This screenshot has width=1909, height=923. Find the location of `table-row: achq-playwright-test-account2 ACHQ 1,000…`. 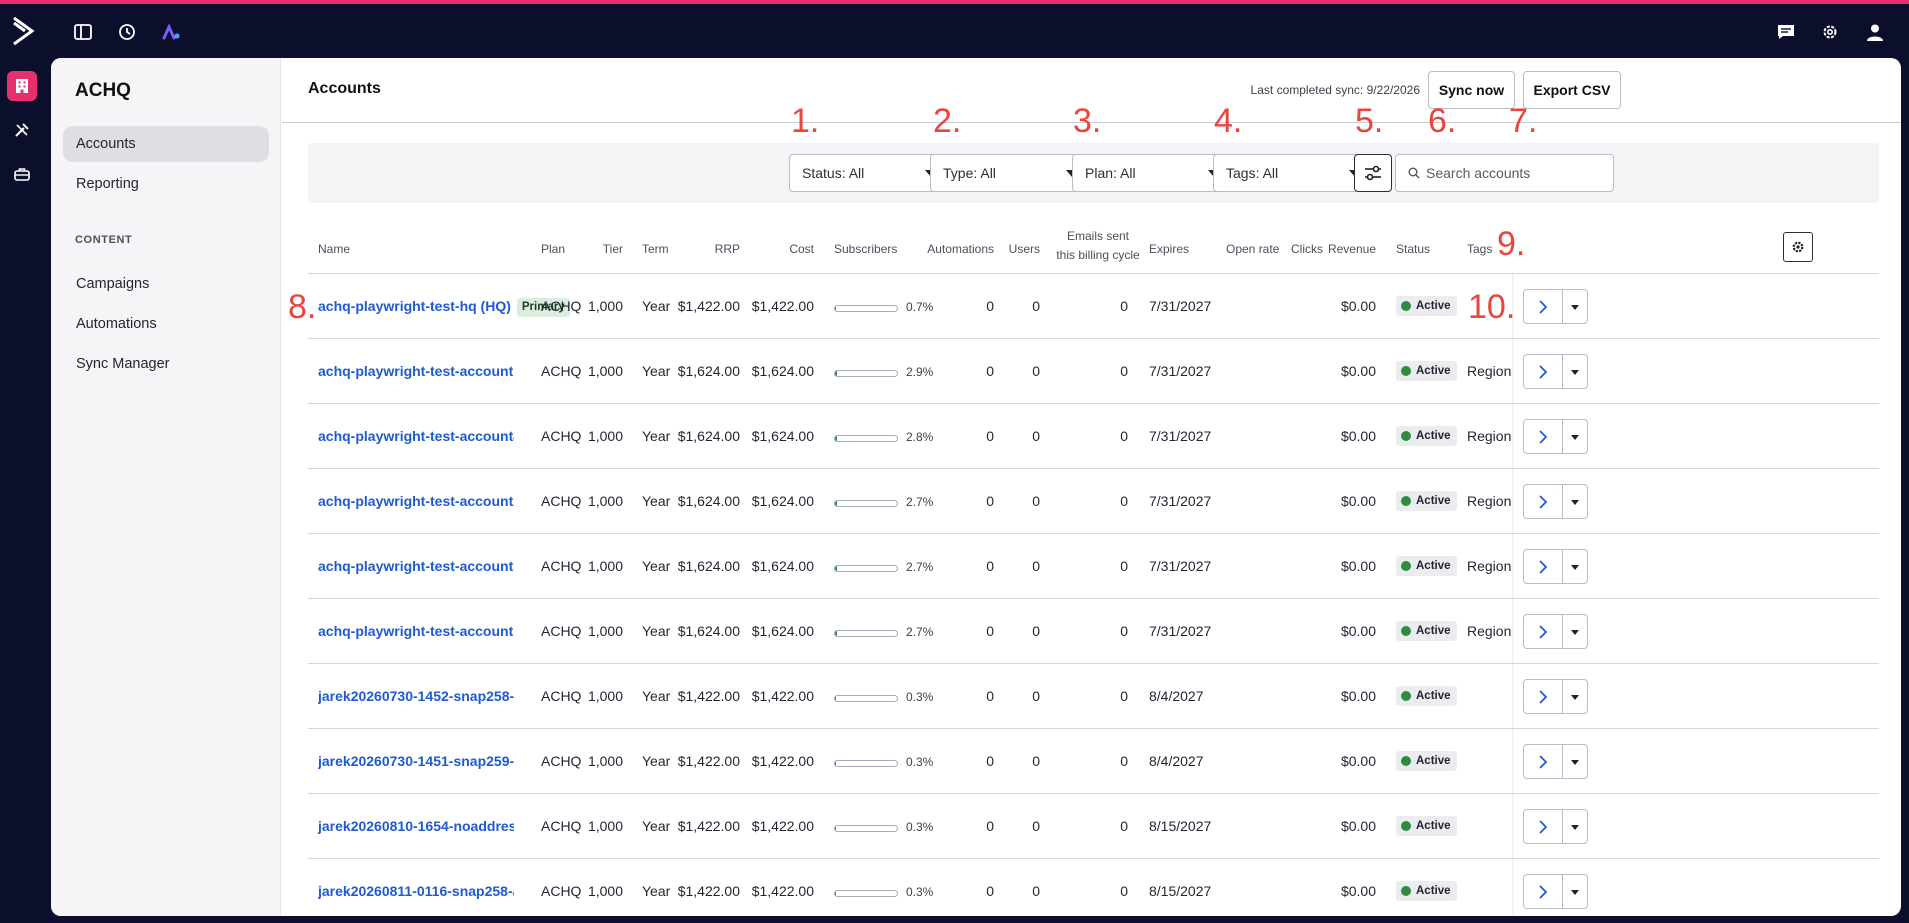

table-row: achq-playwright-test-account2 ACHQ 1,000… is located at coordinates (1093, 501).